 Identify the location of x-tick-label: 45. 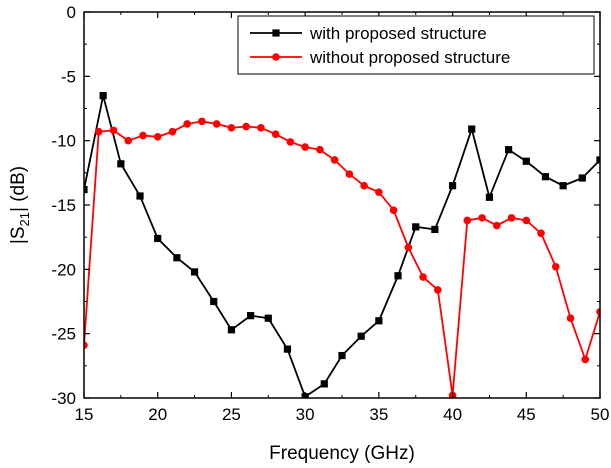
(526, 414).